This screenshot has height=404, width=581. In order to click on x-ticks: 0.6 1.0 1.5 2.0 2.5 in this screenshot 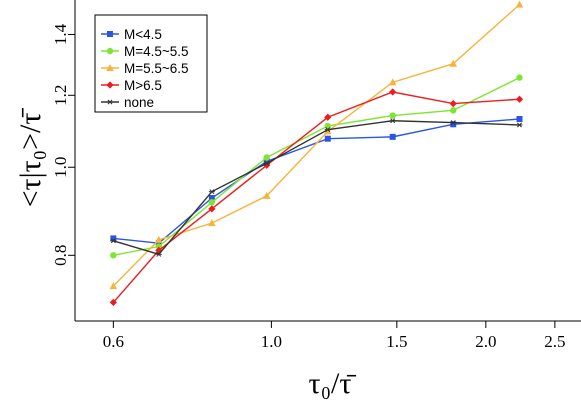, I will do `click(334, 336)`.